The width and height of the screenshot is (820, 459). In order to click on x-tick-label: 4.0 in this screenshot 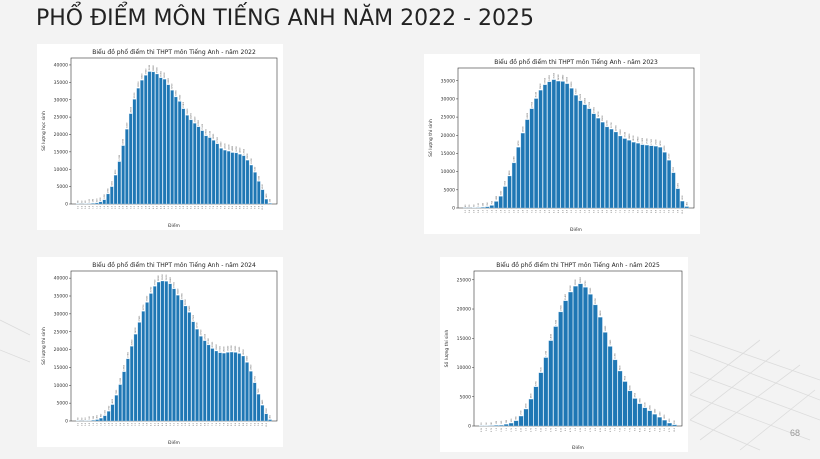, I will do `click(556, 429)`.